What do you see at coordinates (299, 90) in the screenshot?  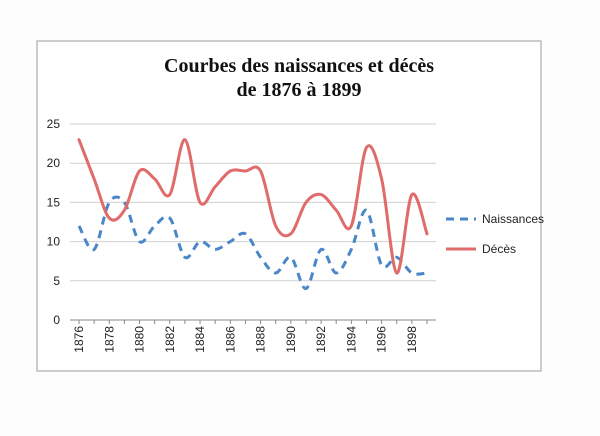 I see `chart-title-line-2: de 1876 à 1899` at bounding box center [299, 90].